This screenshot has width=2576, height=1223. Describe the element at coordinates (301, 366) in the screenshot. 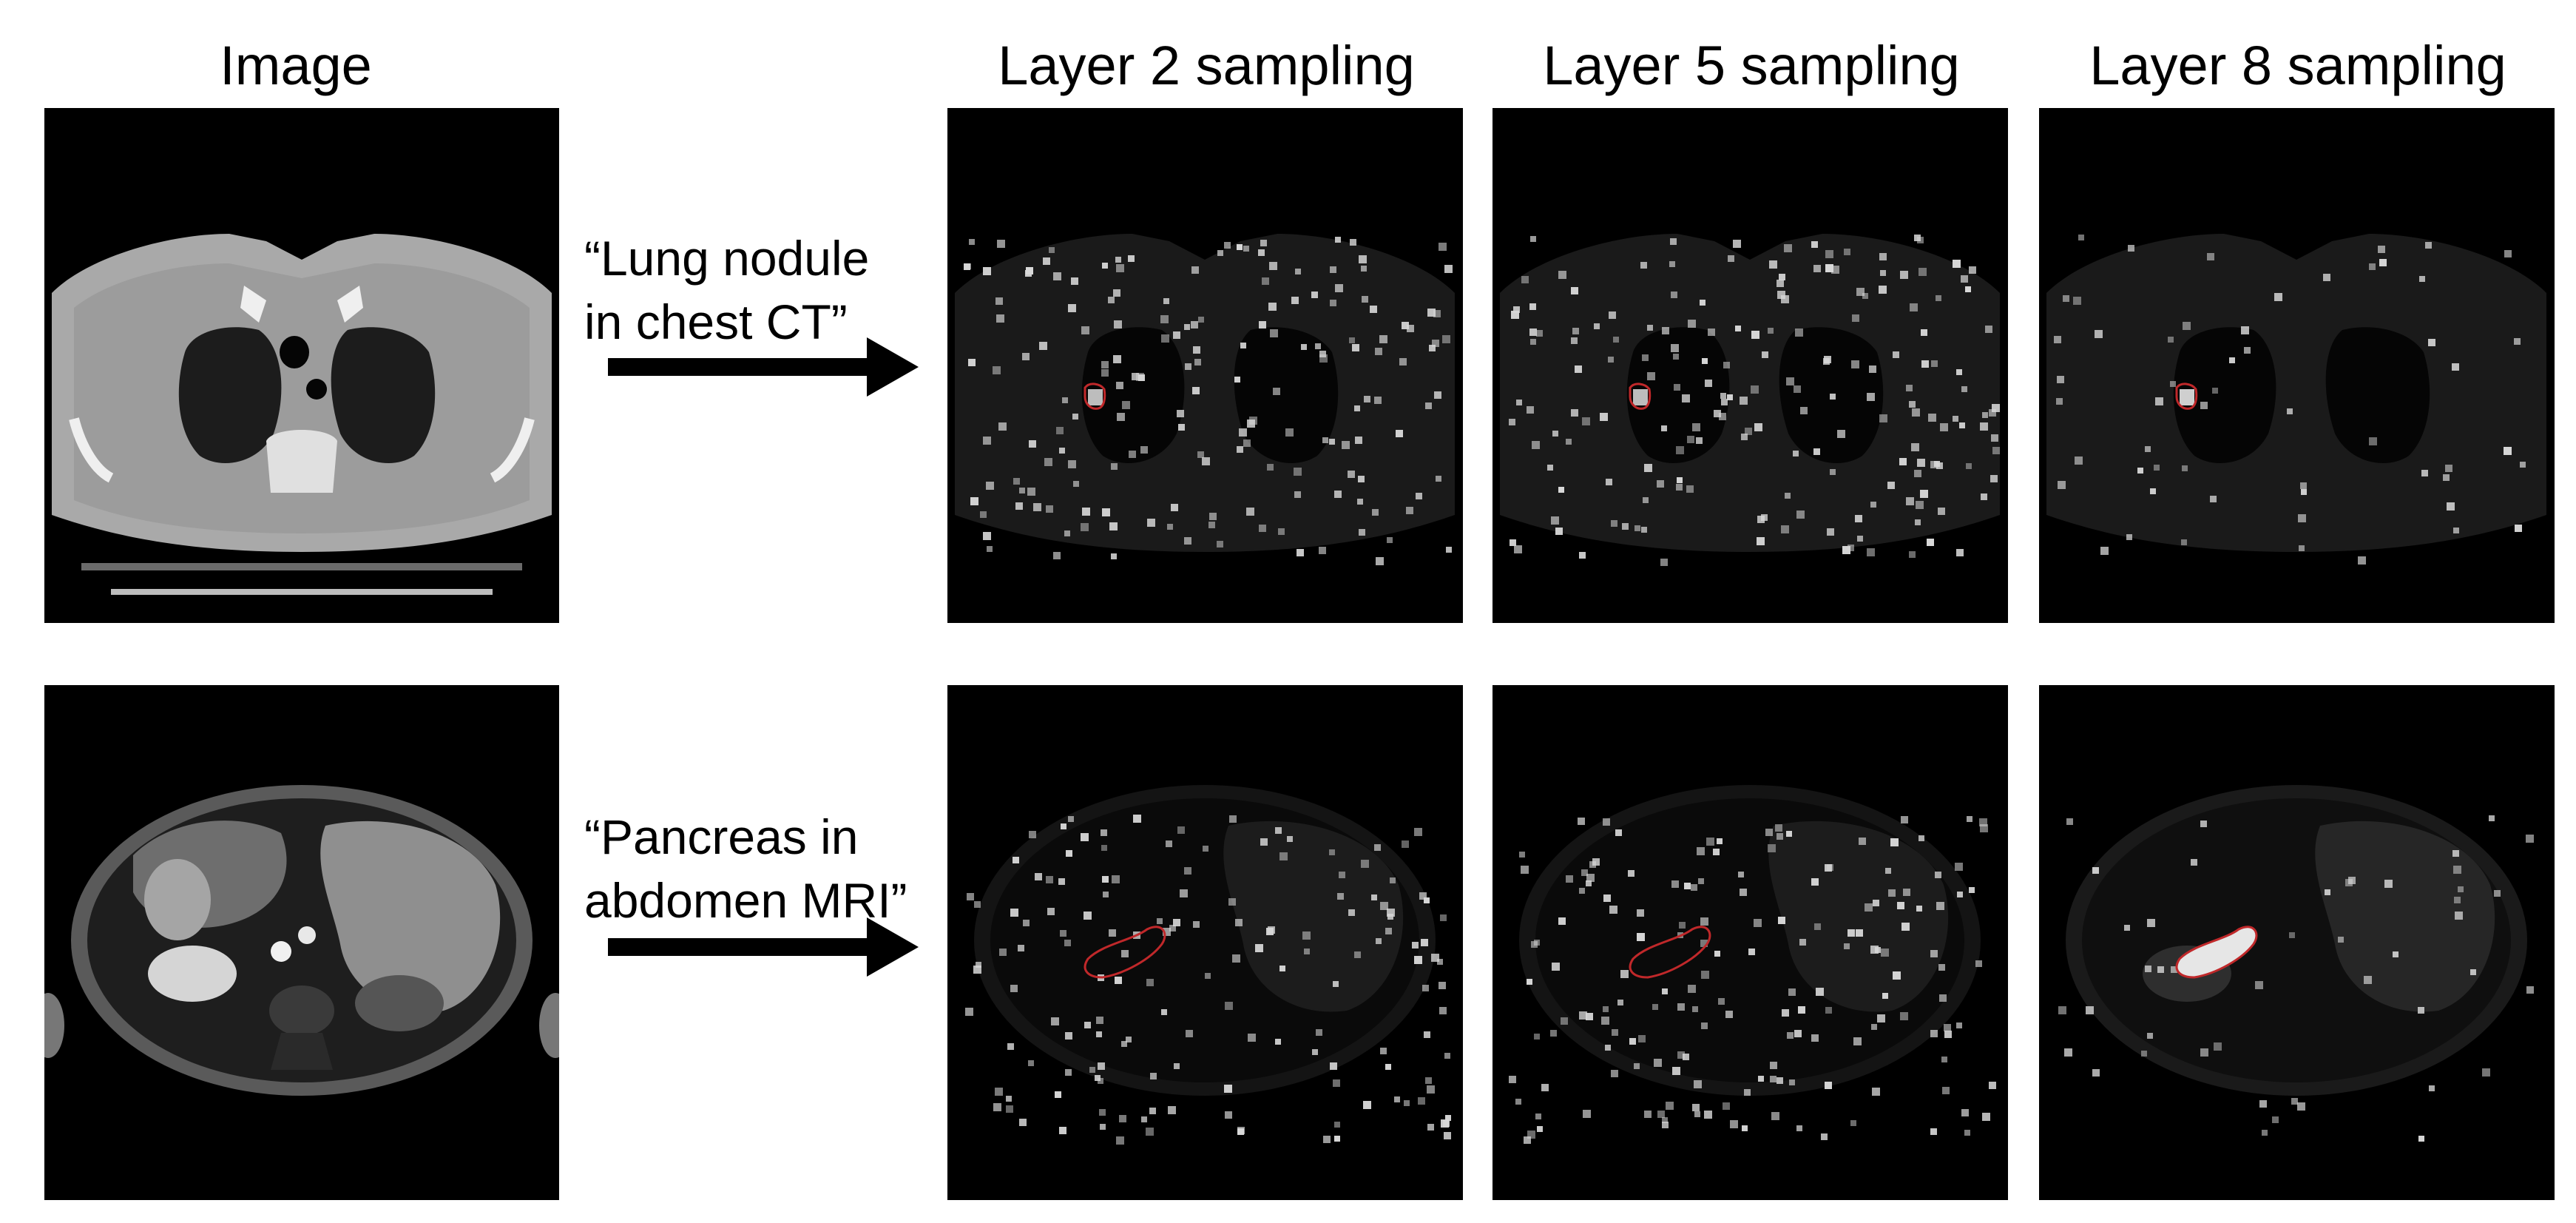

I see `chest-ct-image` at that location.